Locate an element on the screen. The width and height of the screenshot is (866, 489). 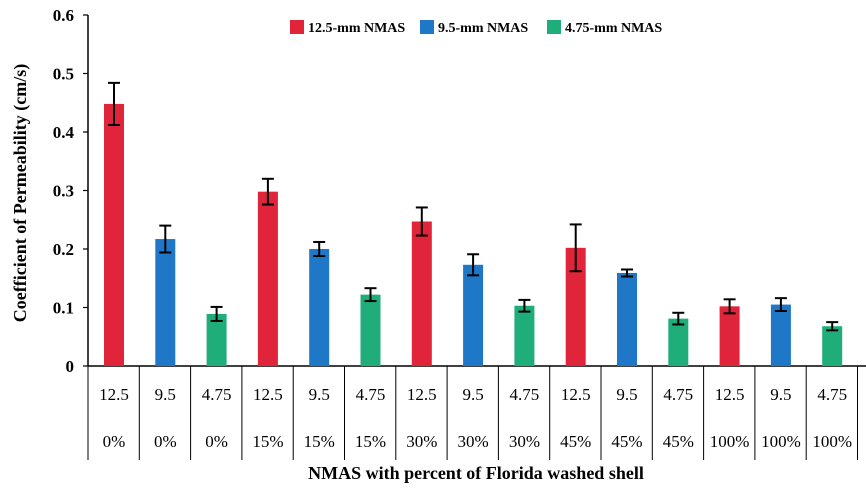
y-tick-label: 0.4 is located at coordinates (64, 132).